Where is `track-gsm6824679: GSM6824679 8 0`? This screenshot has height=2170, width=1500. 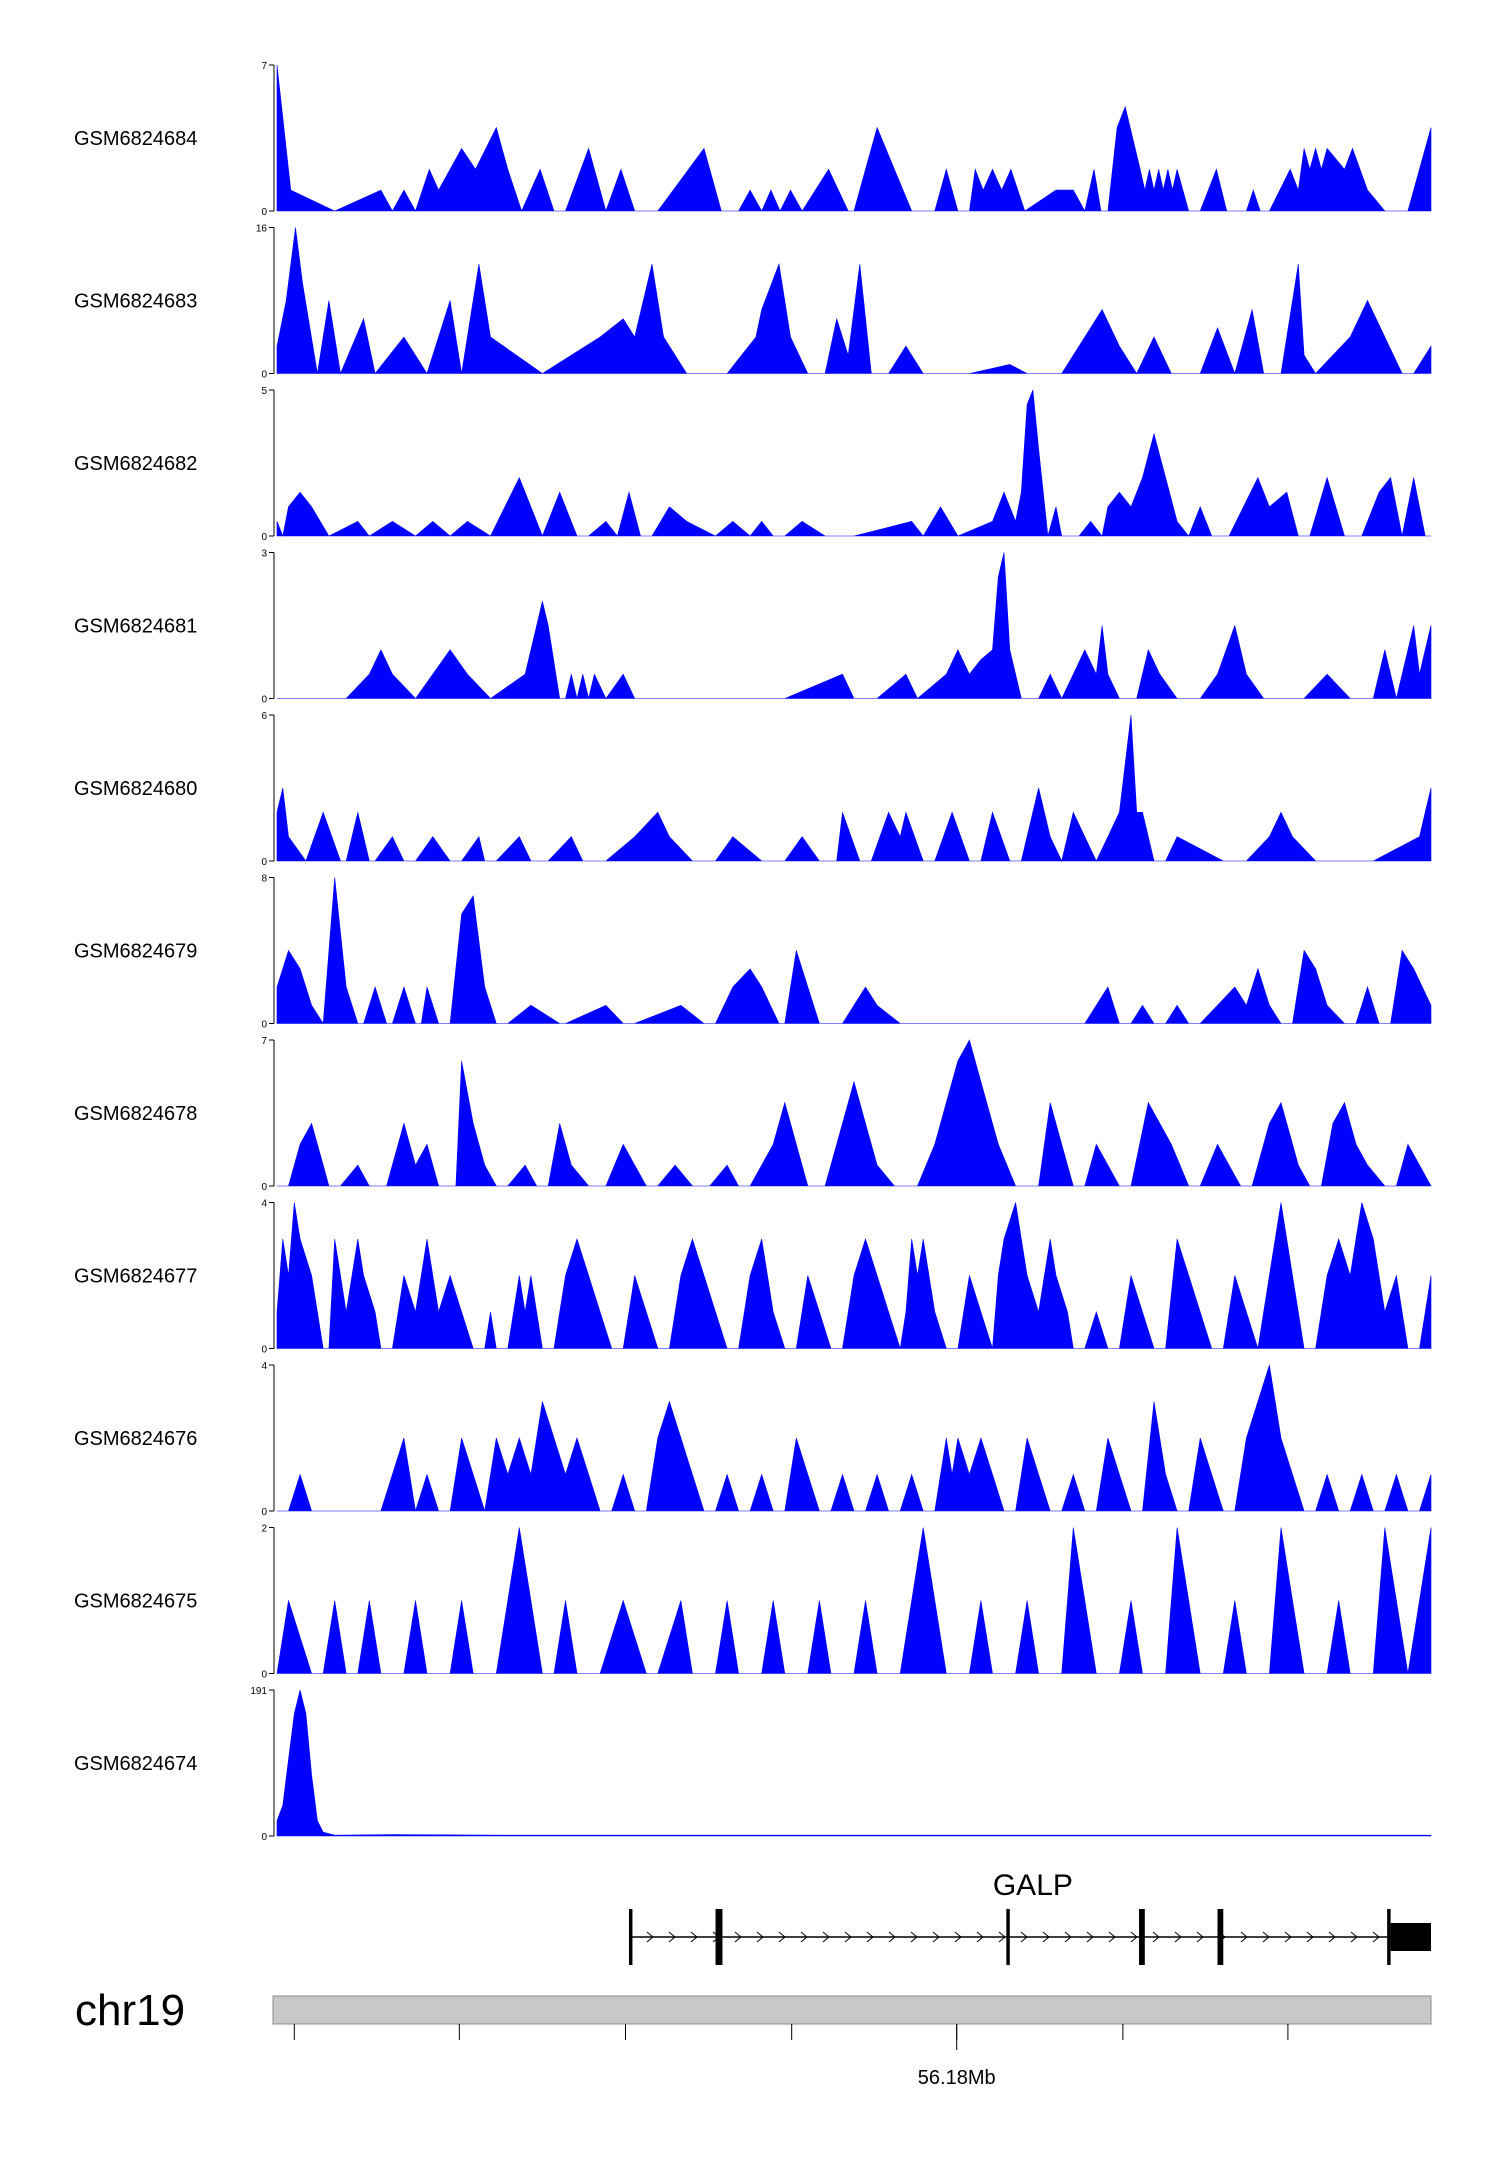
track-gsm6824679: GSM6824679 8 0 is located at coordinates (753, 952).